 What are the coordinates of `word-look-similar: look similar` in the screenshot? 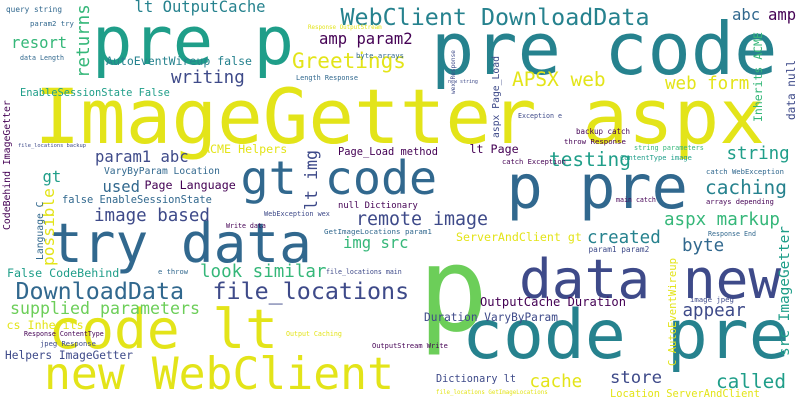 It's located at (263, 272).